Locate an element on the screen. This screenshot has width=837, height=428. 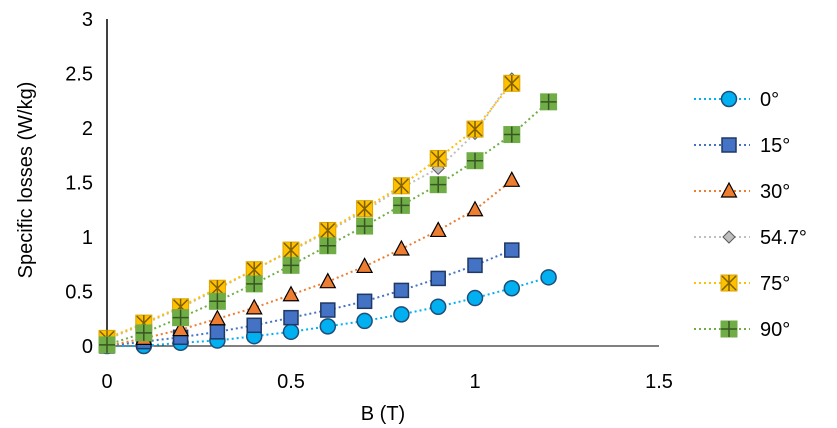
x-axis-label: B (T) is located at coordinates (383, 414).